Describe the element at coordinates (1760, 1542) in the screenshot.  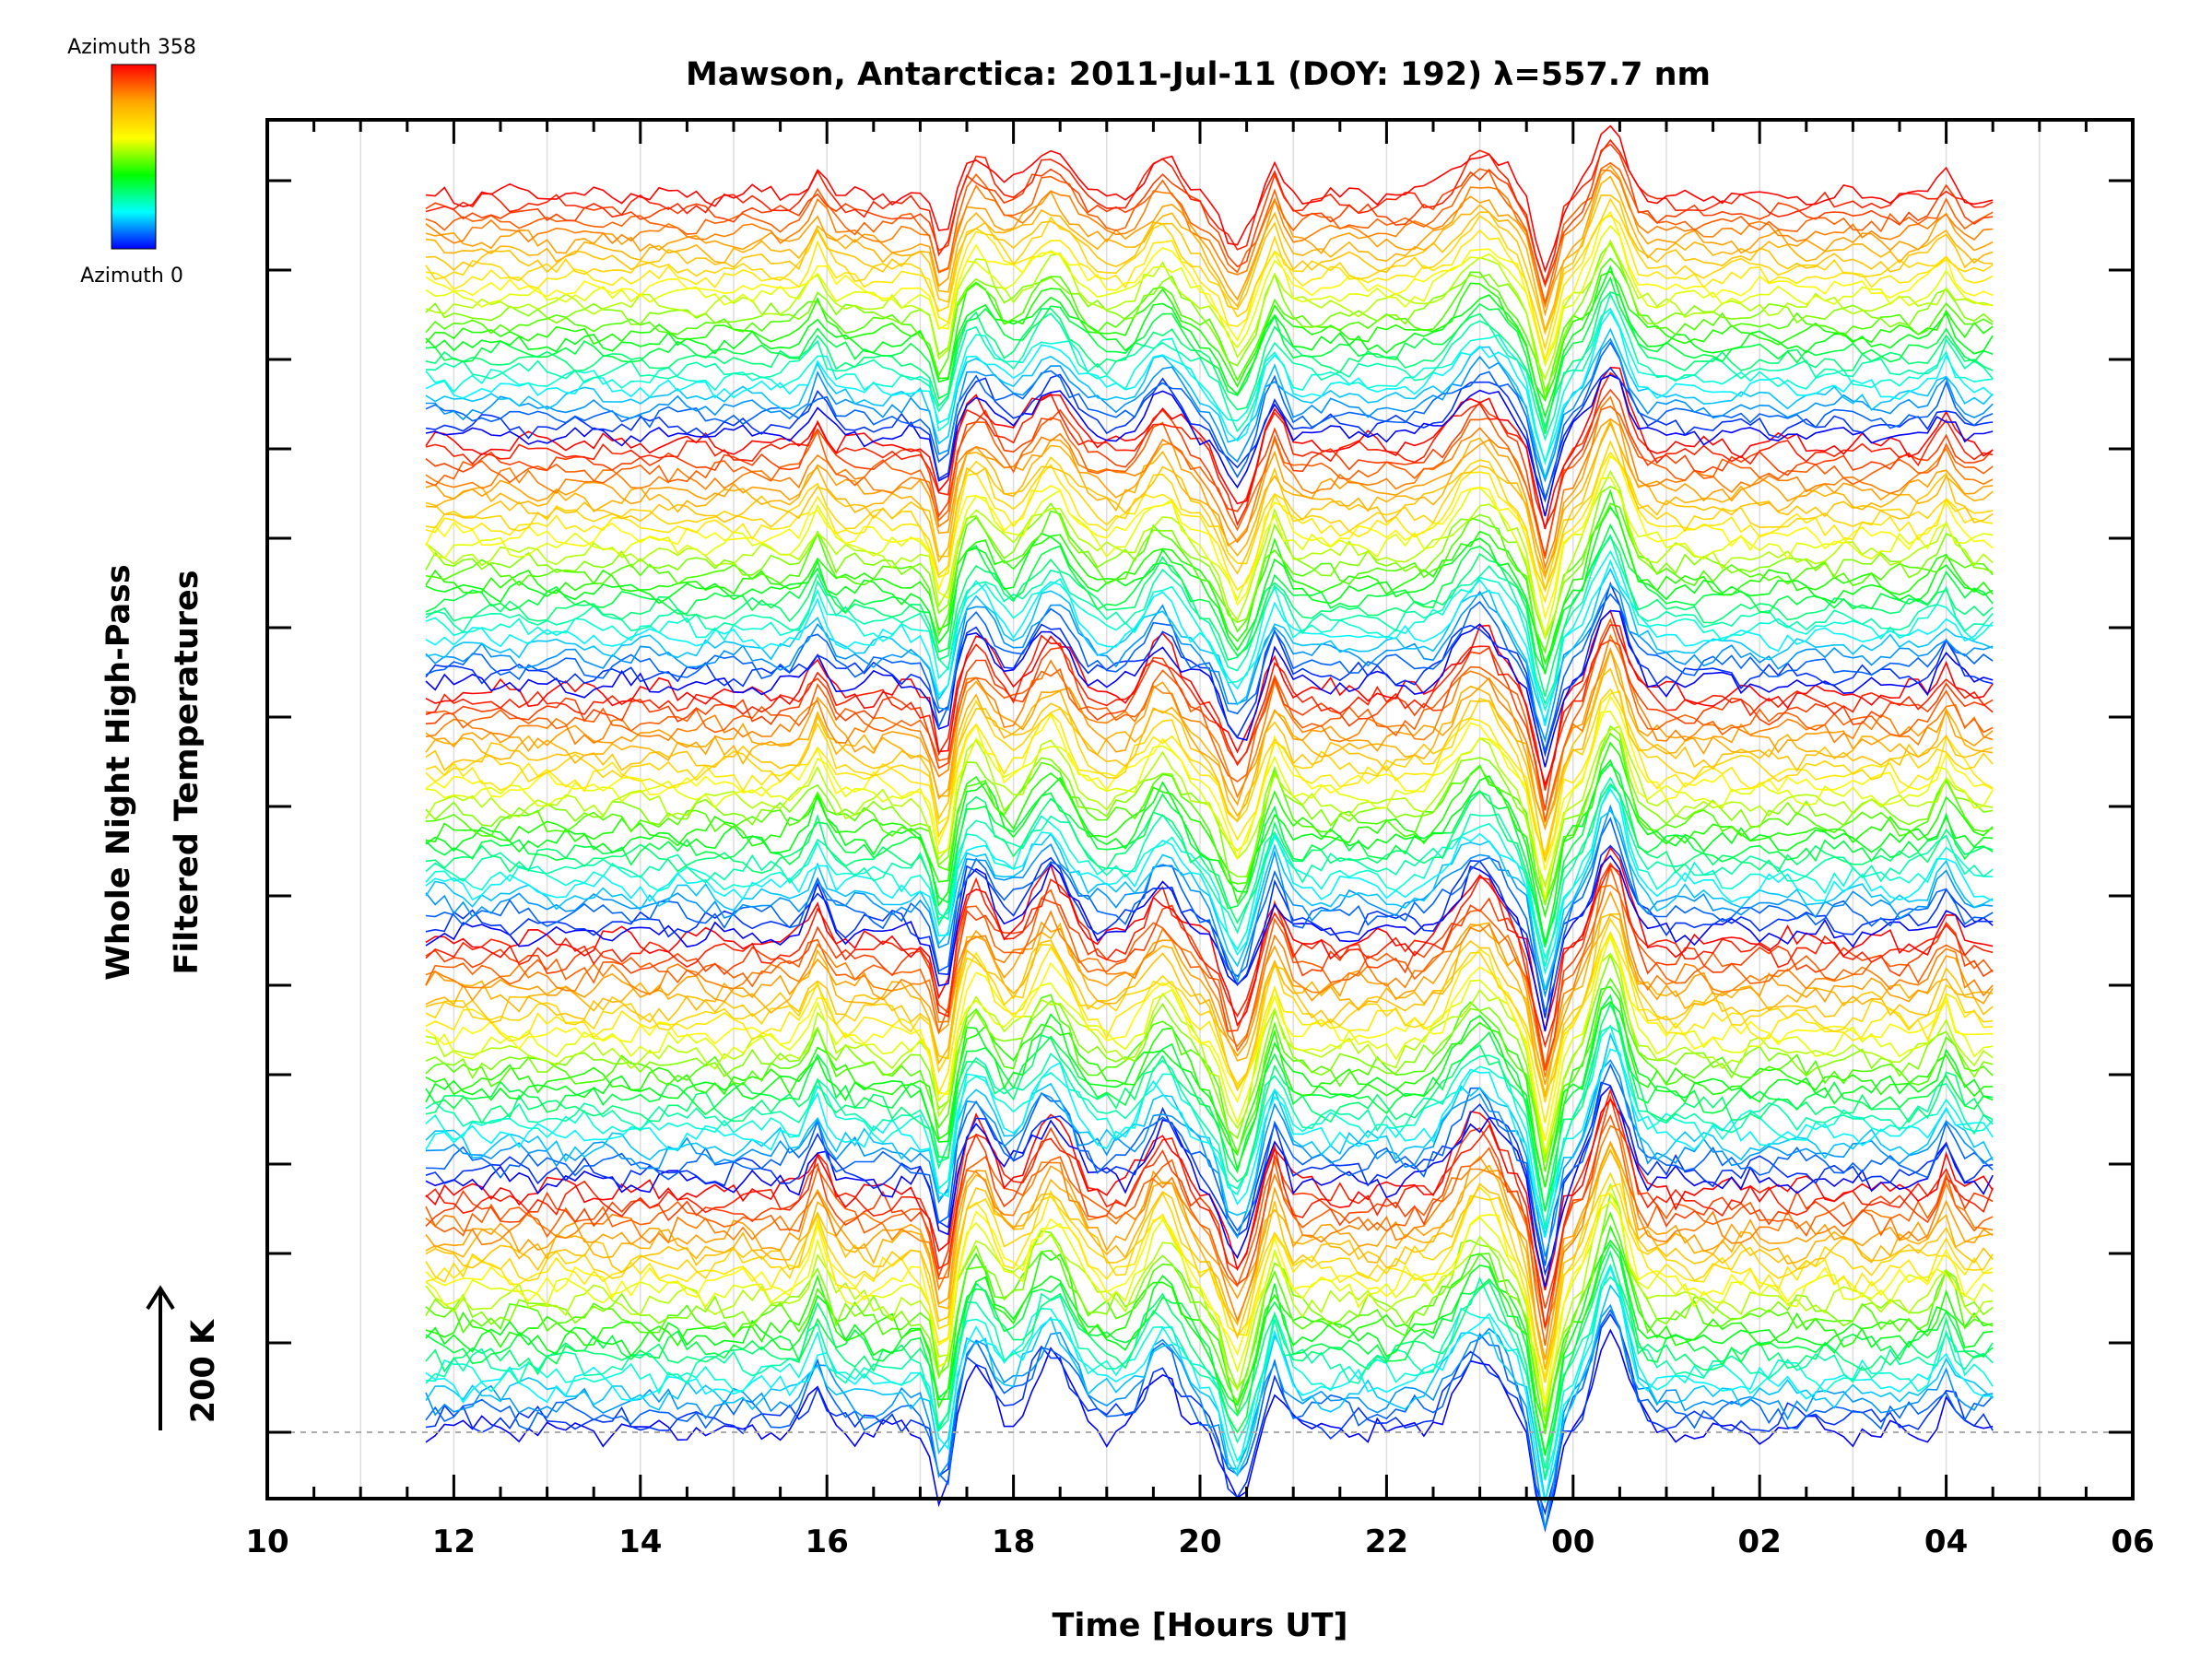
I see `x-tick-label: 02` at that location.